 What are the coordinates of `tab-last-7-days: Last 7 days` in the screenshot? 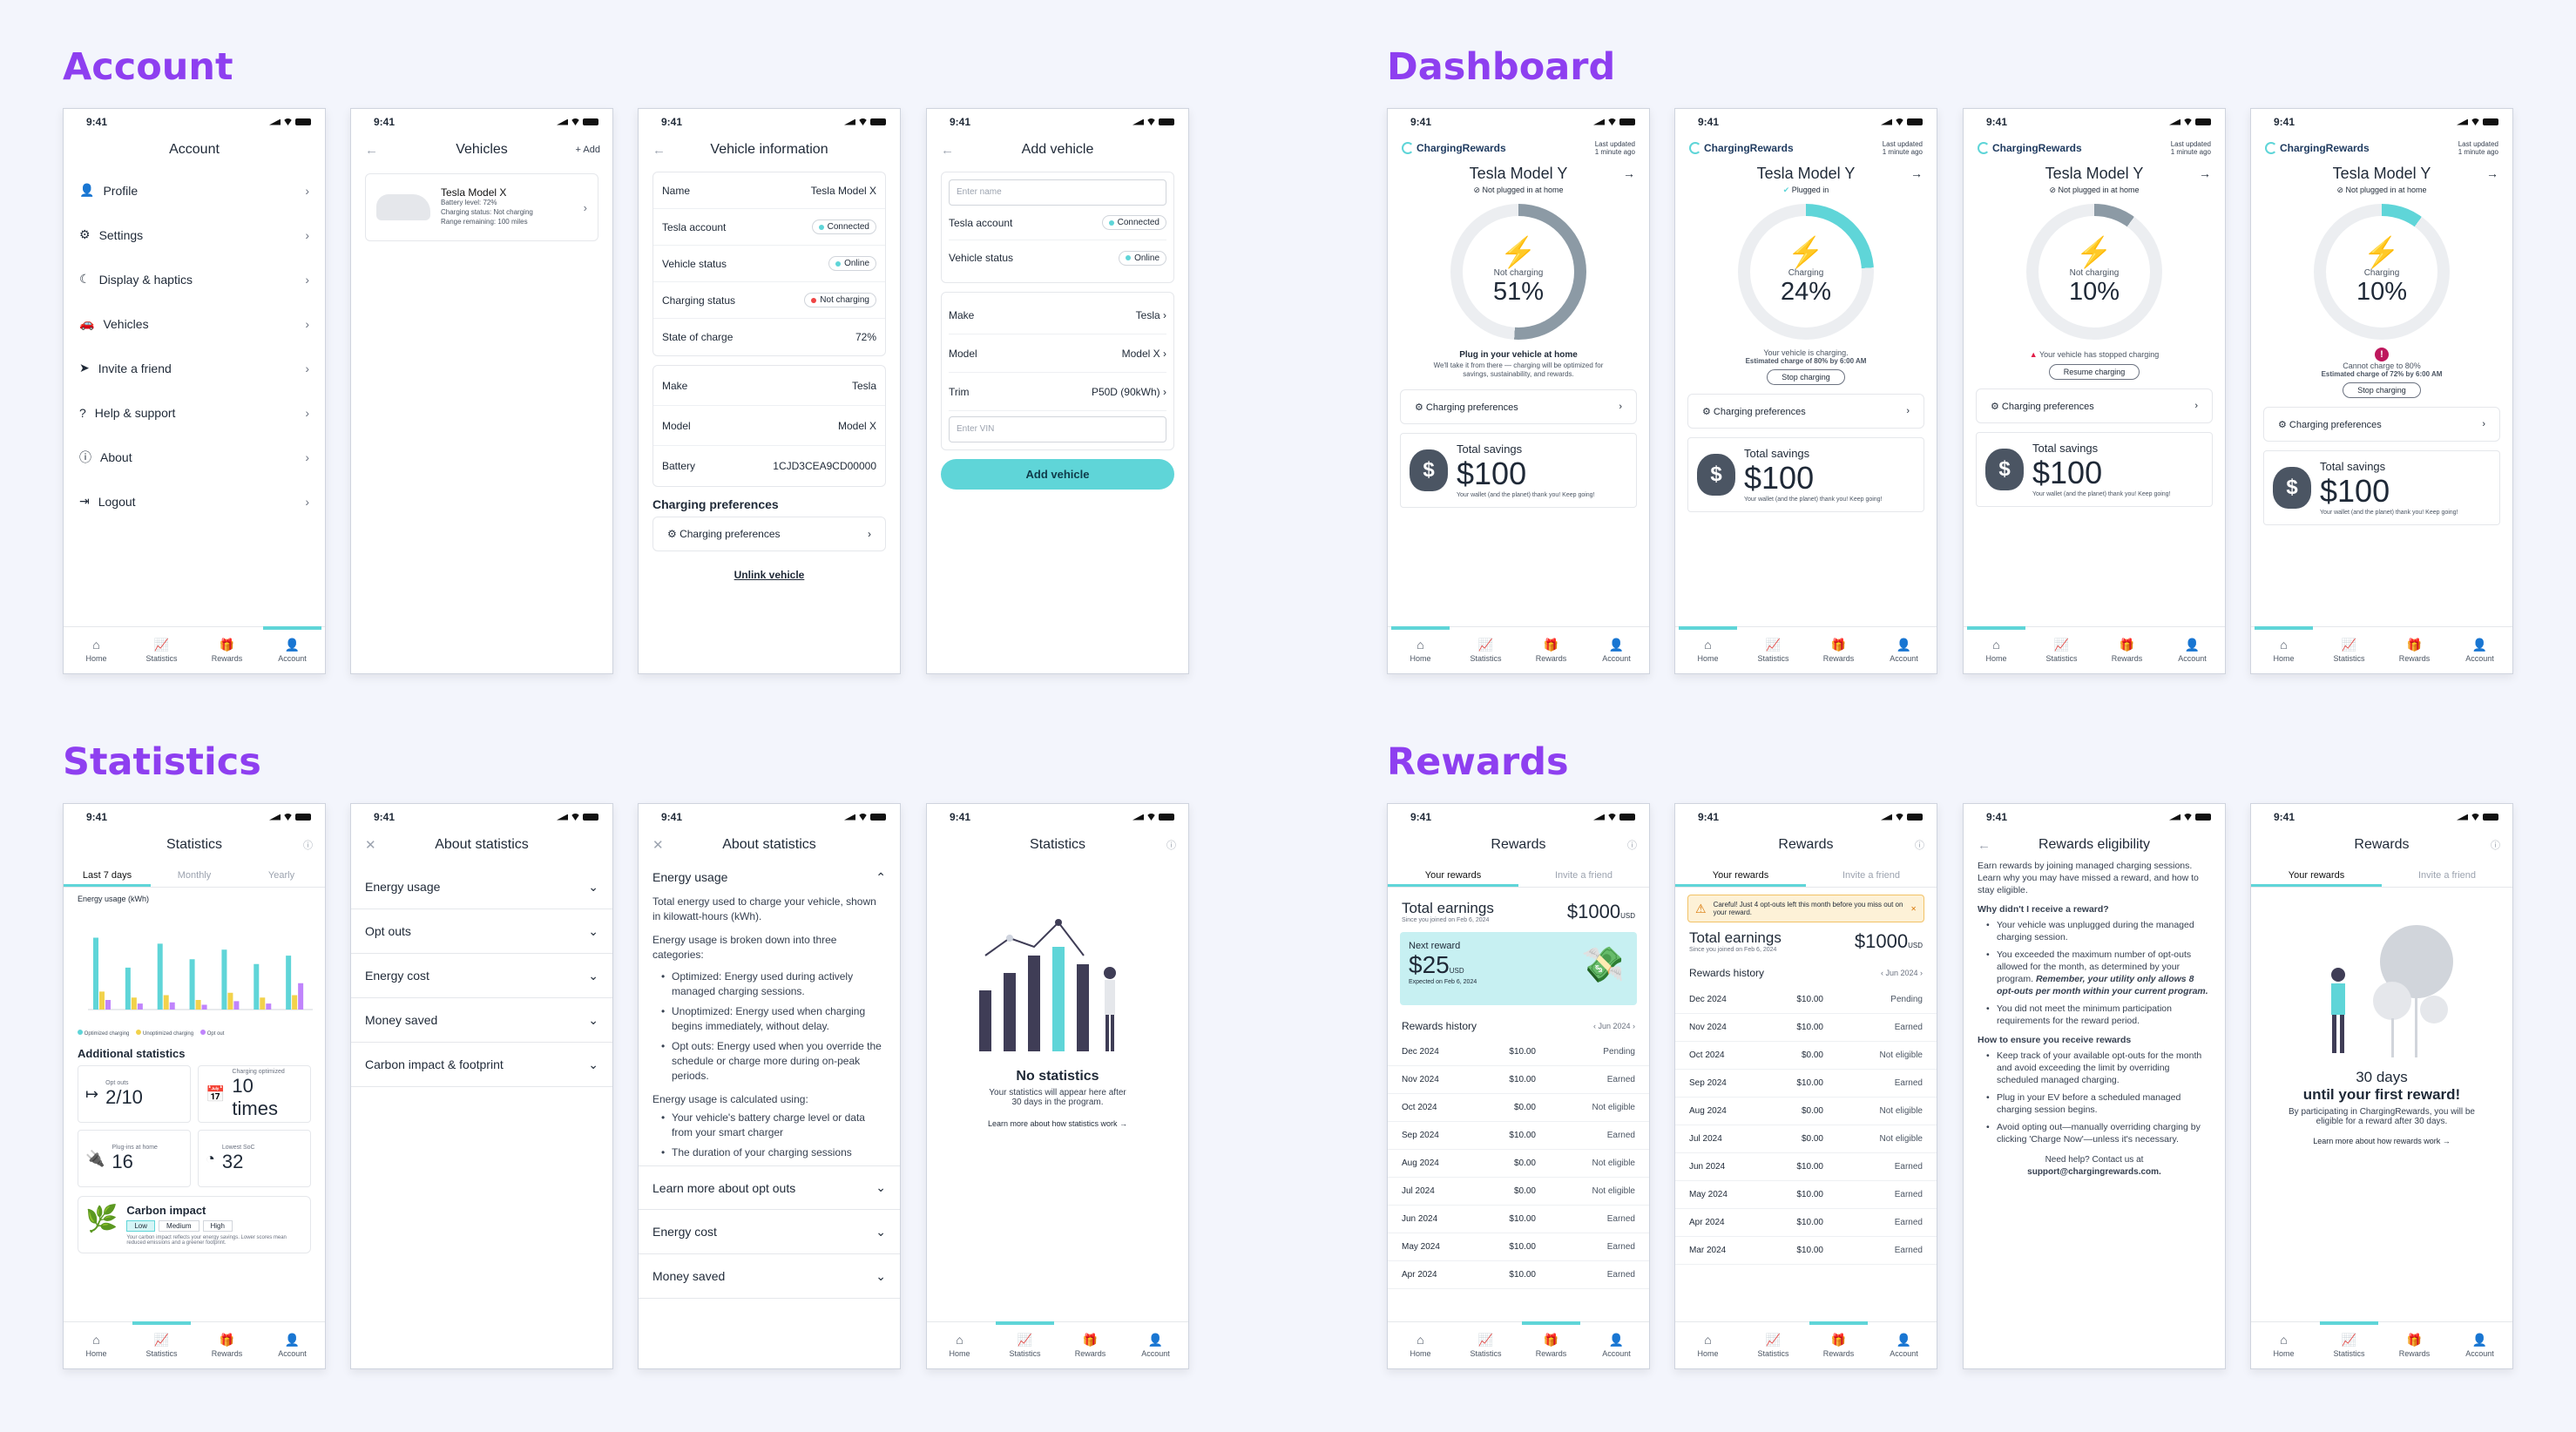 It's located at (107, 876).